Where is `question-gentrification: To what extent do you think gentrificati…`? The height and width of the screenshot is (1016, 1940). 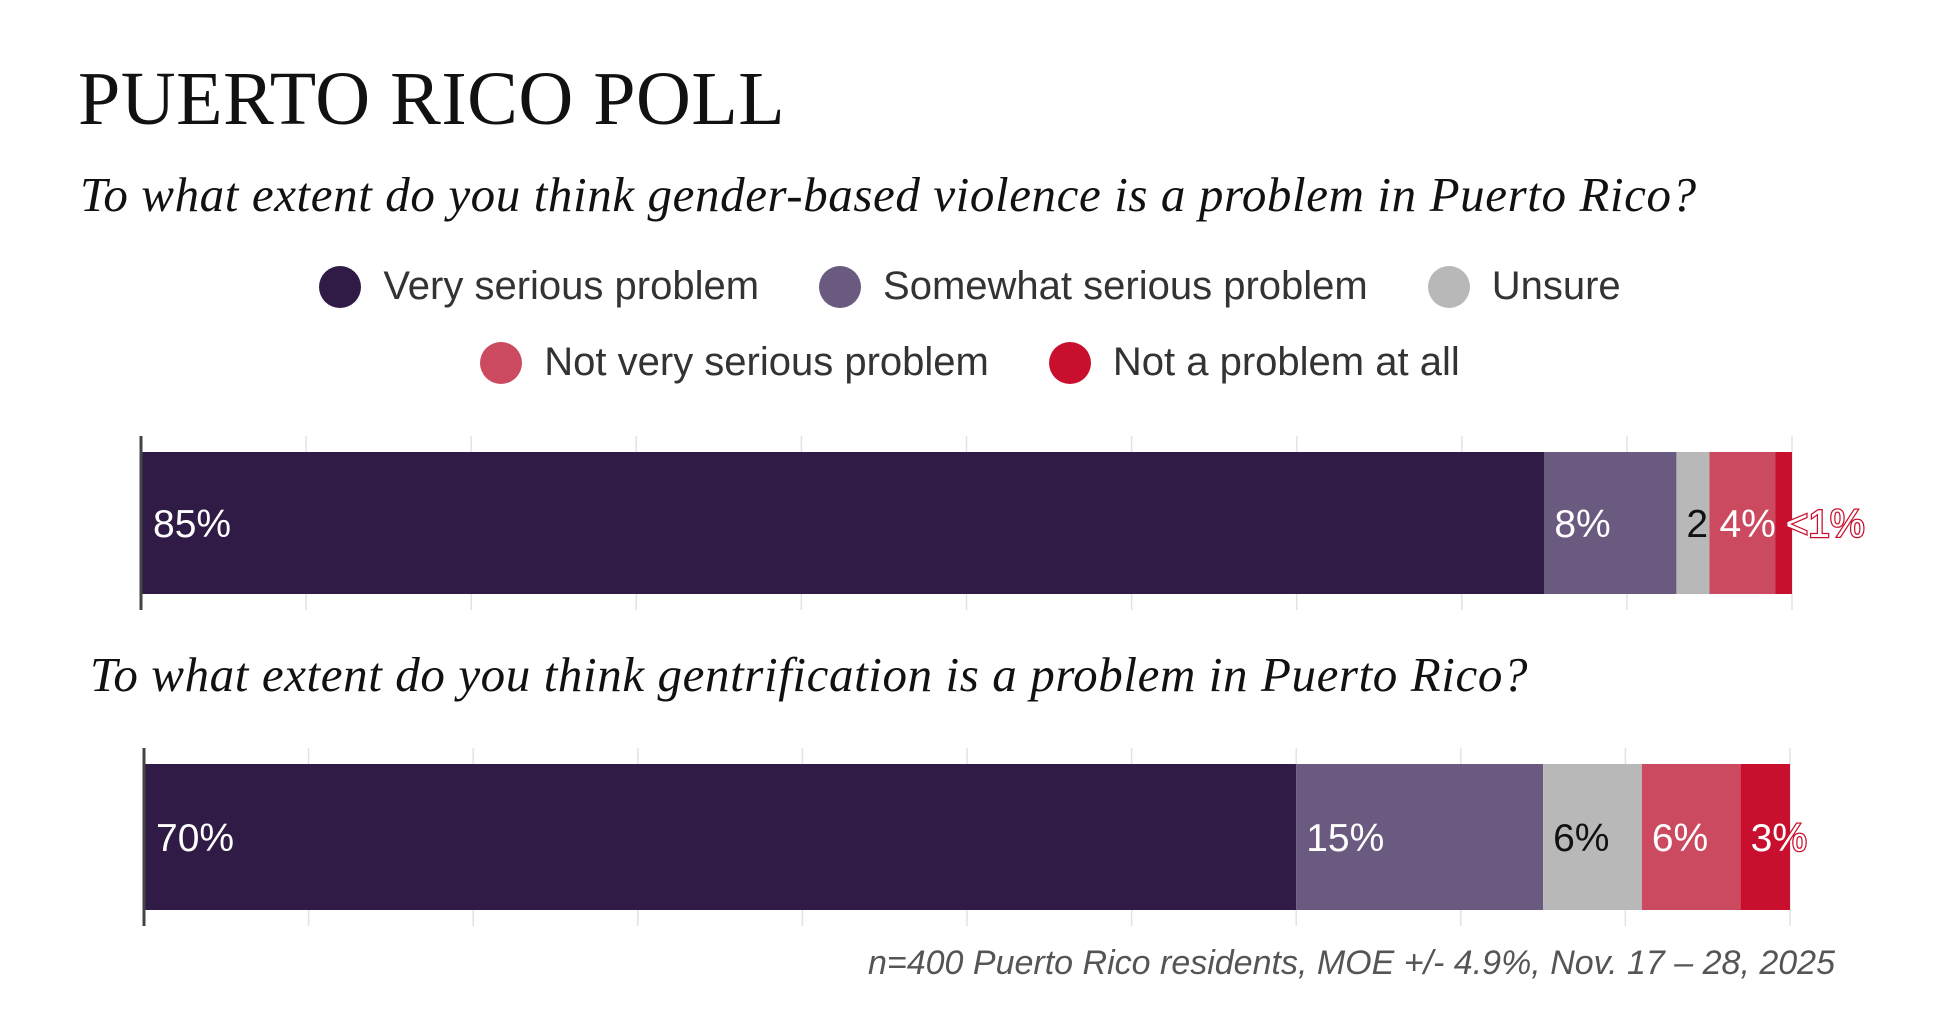
question-gentrification: To what extent do you think gentrificati… is located at coordinates (809, 674).